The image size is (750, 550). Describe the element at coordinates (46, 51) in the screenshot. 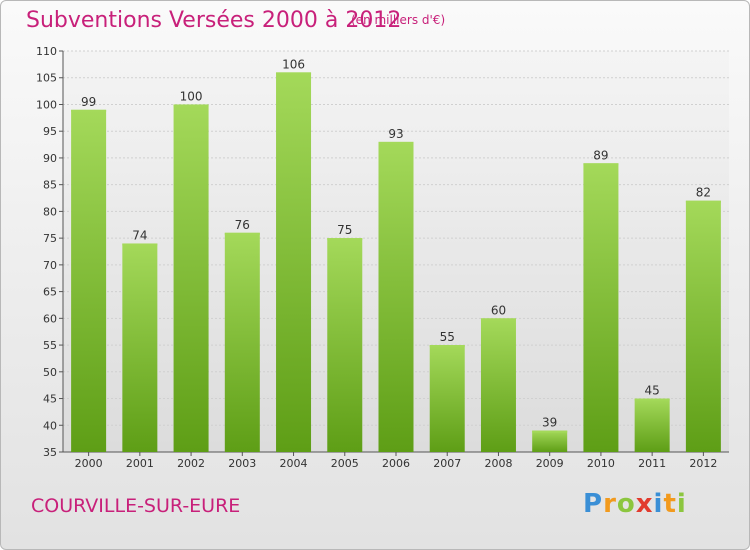

I see `y-tick-label: 110` at that location.